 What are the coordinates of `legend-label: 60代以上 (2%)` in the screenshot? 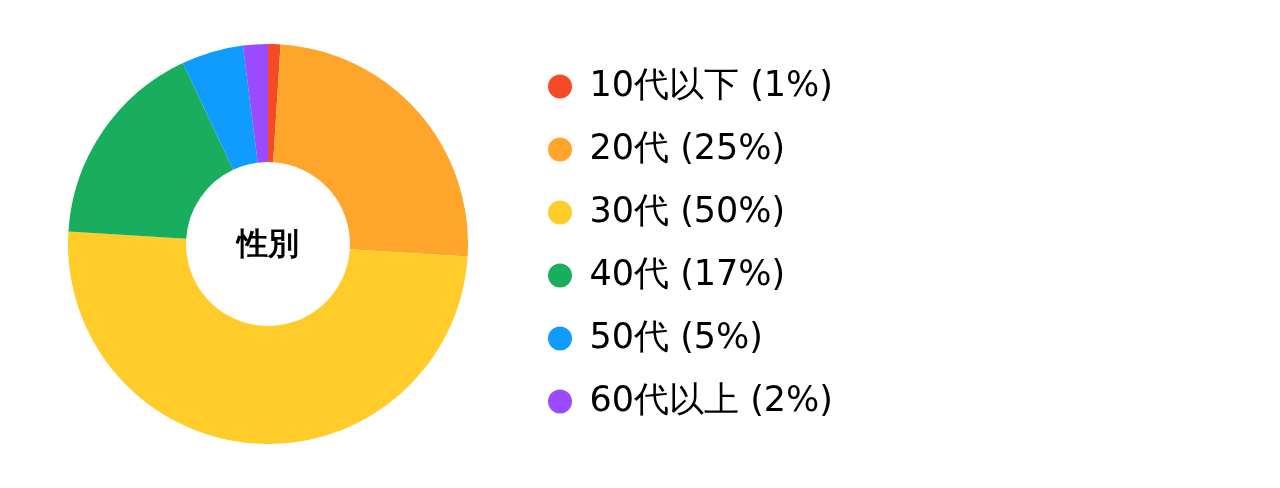 It's located at (711, 398).